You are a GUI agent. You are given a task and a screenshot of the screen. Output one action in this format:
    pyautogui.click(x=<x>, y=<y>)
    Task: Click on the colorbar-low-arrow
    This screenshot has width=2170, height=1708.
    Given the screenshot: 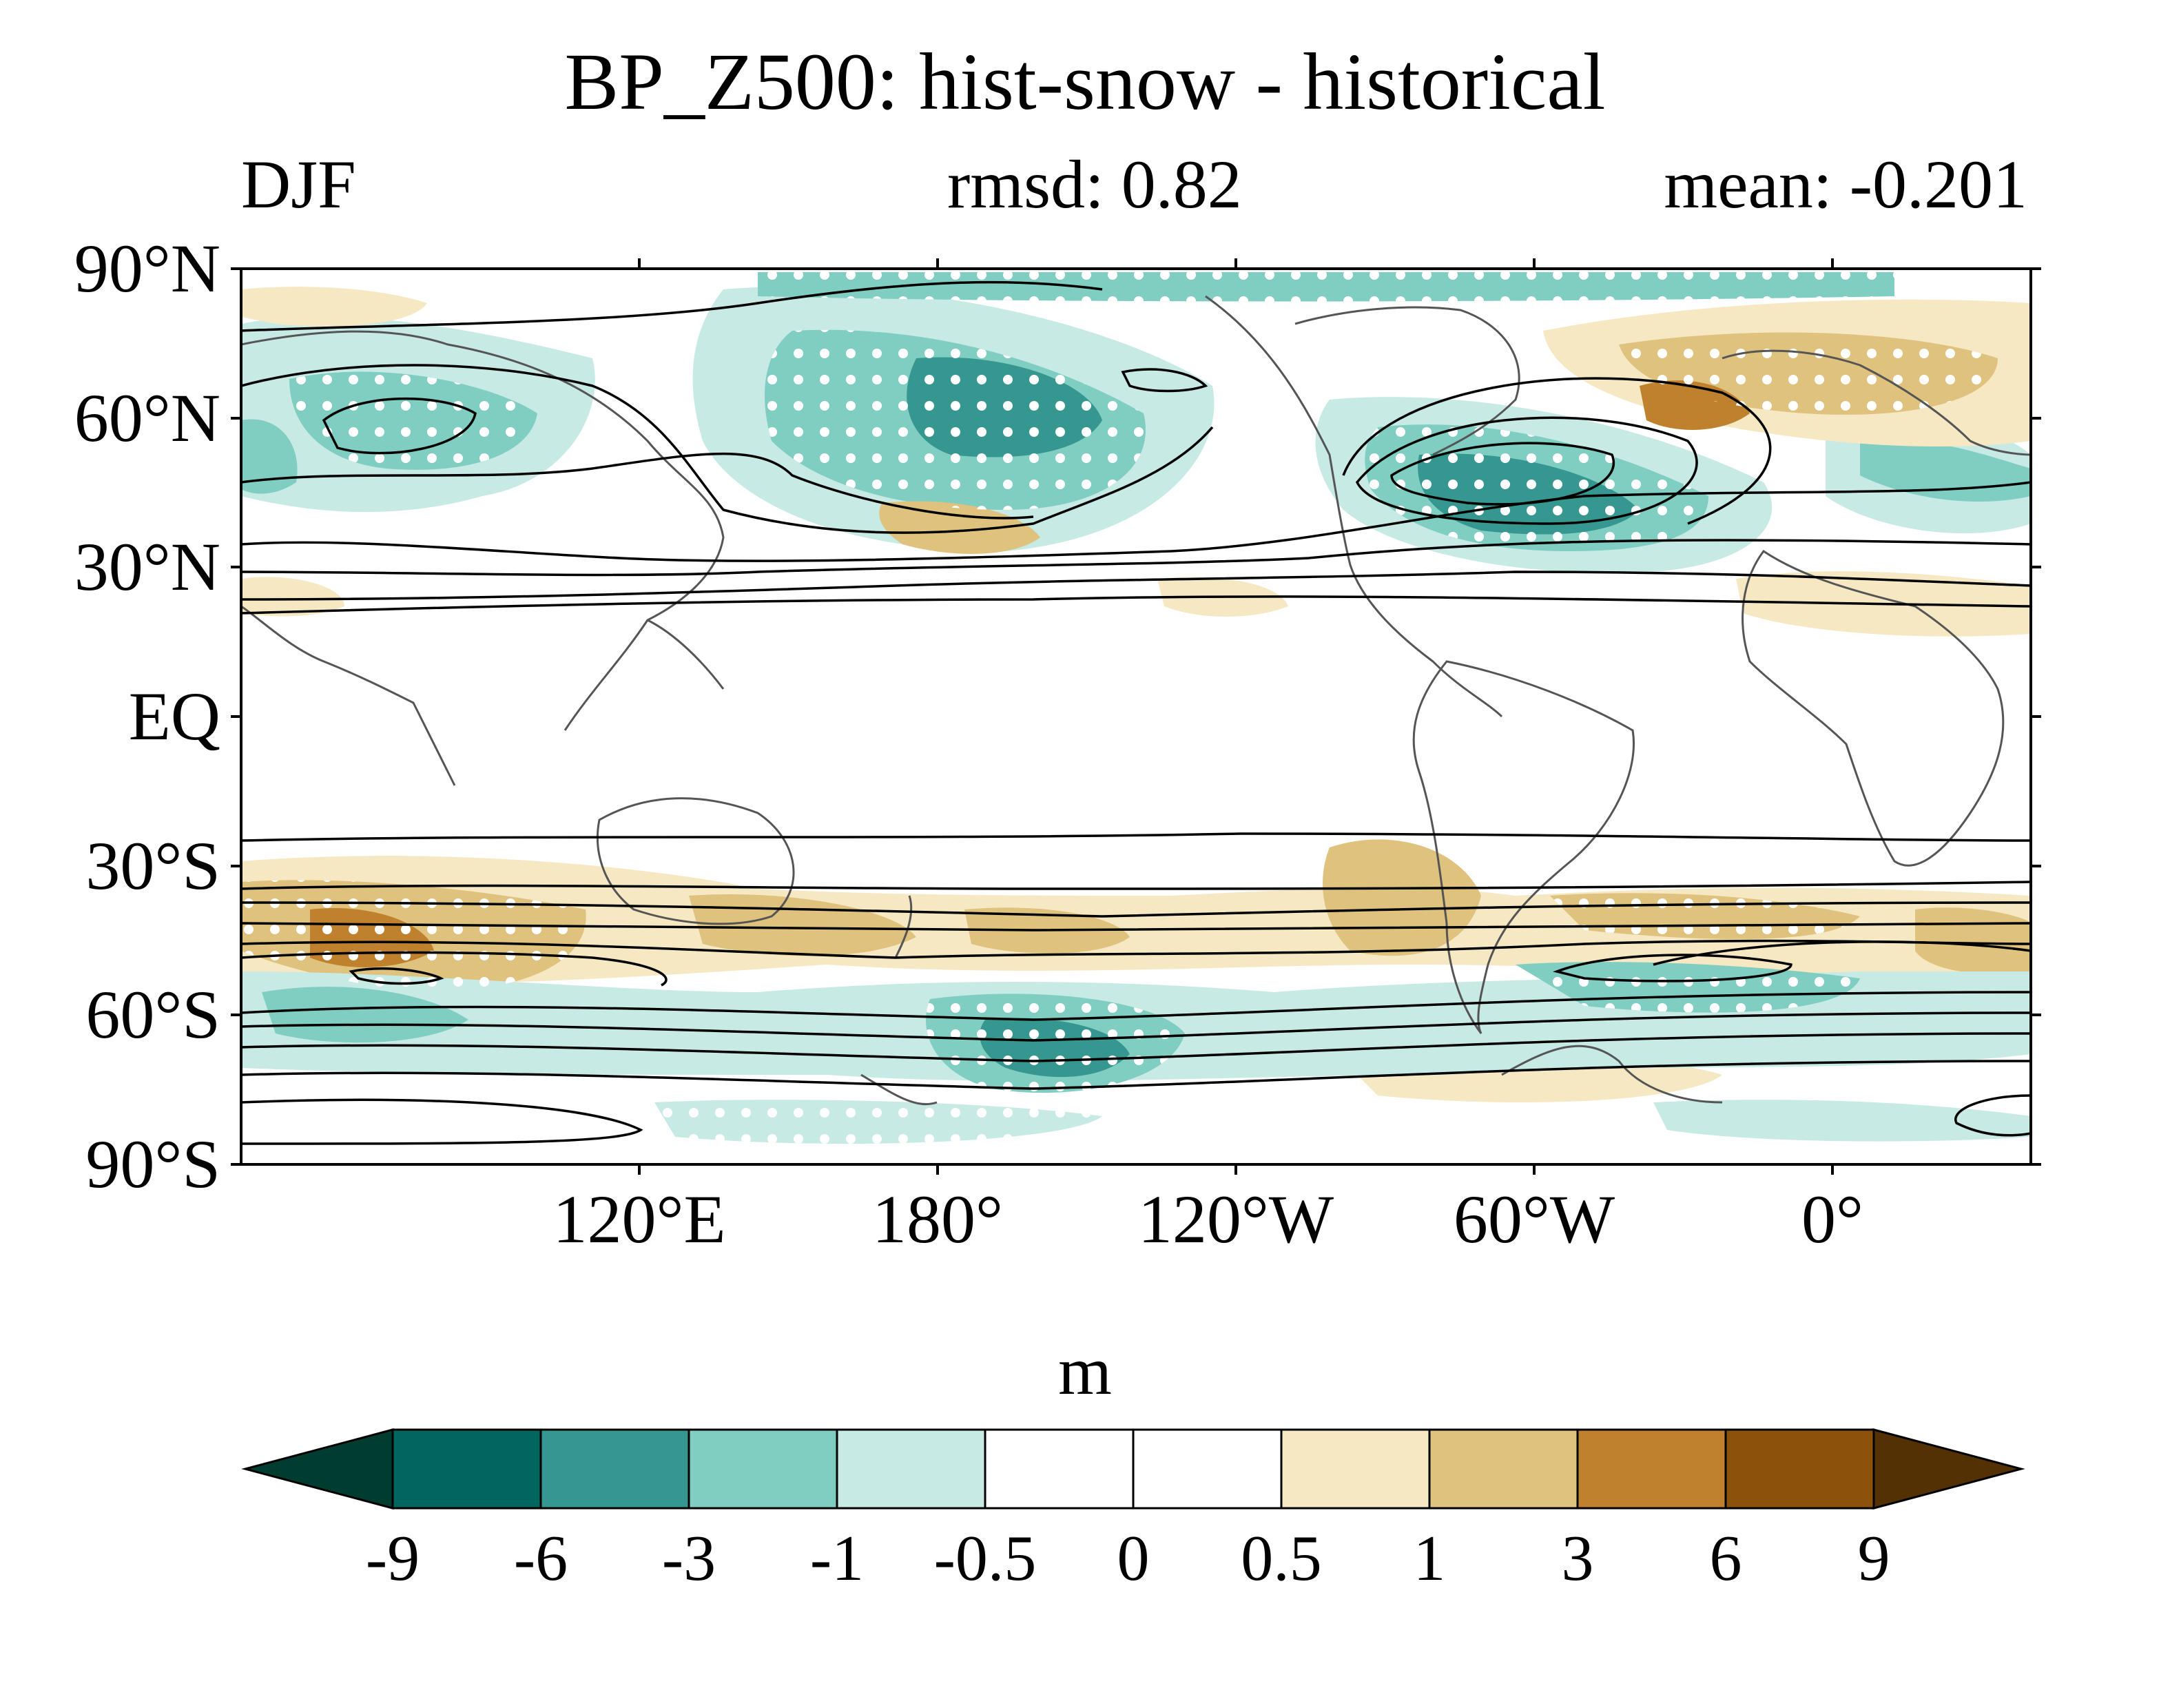 What is the action you would take?
    pyautogui.click(x=317, y=1469)
    